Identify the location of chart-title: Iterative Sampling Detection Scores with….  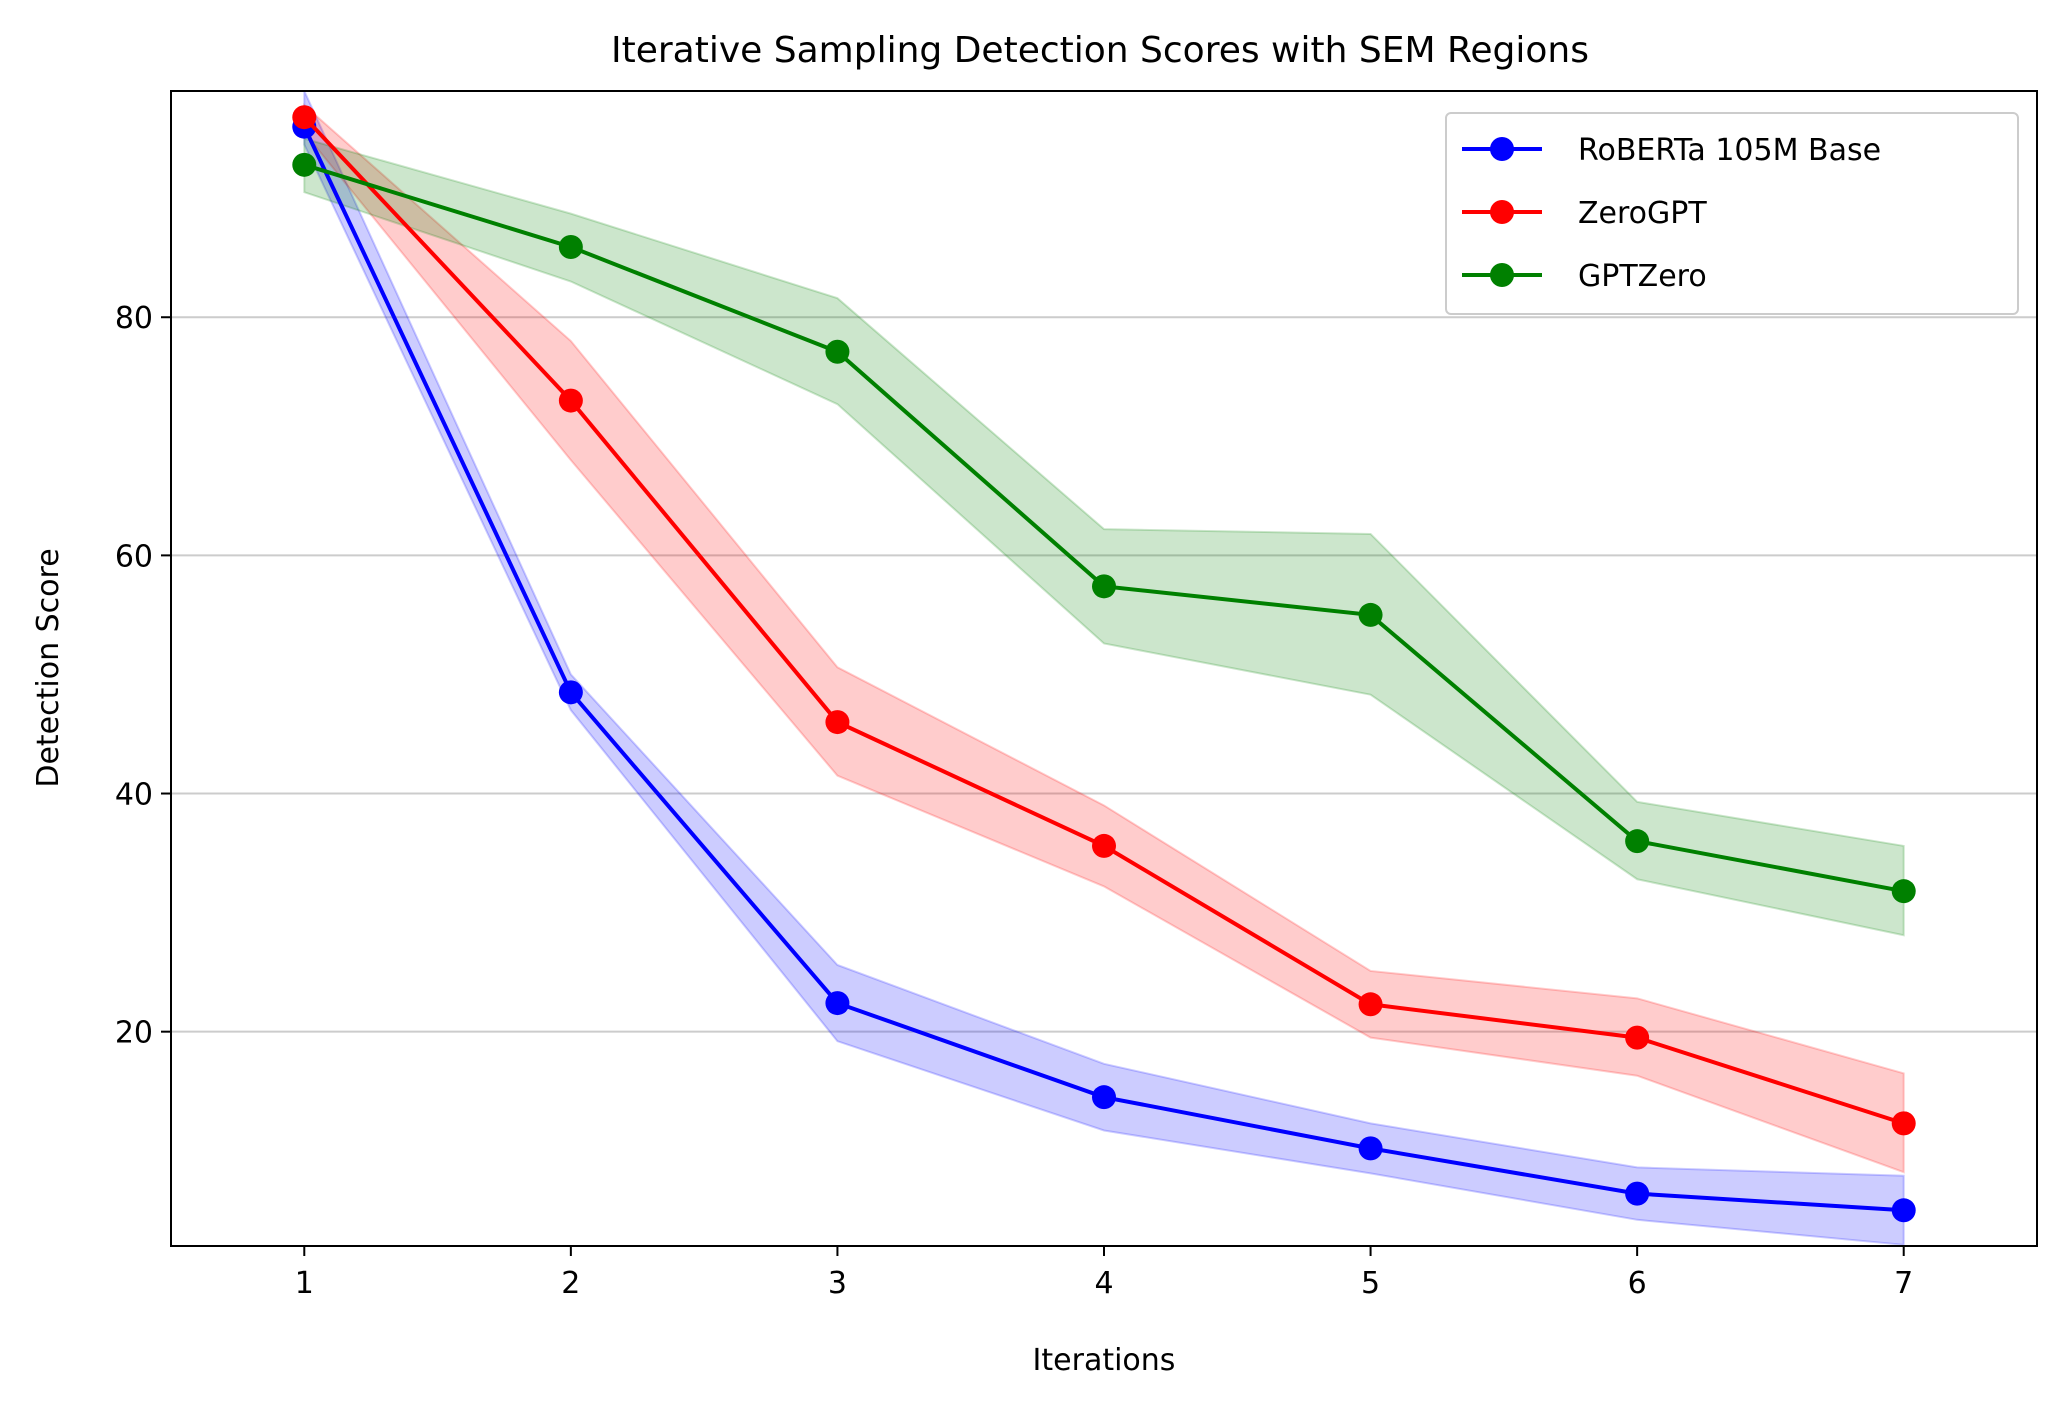
(1100, 50).